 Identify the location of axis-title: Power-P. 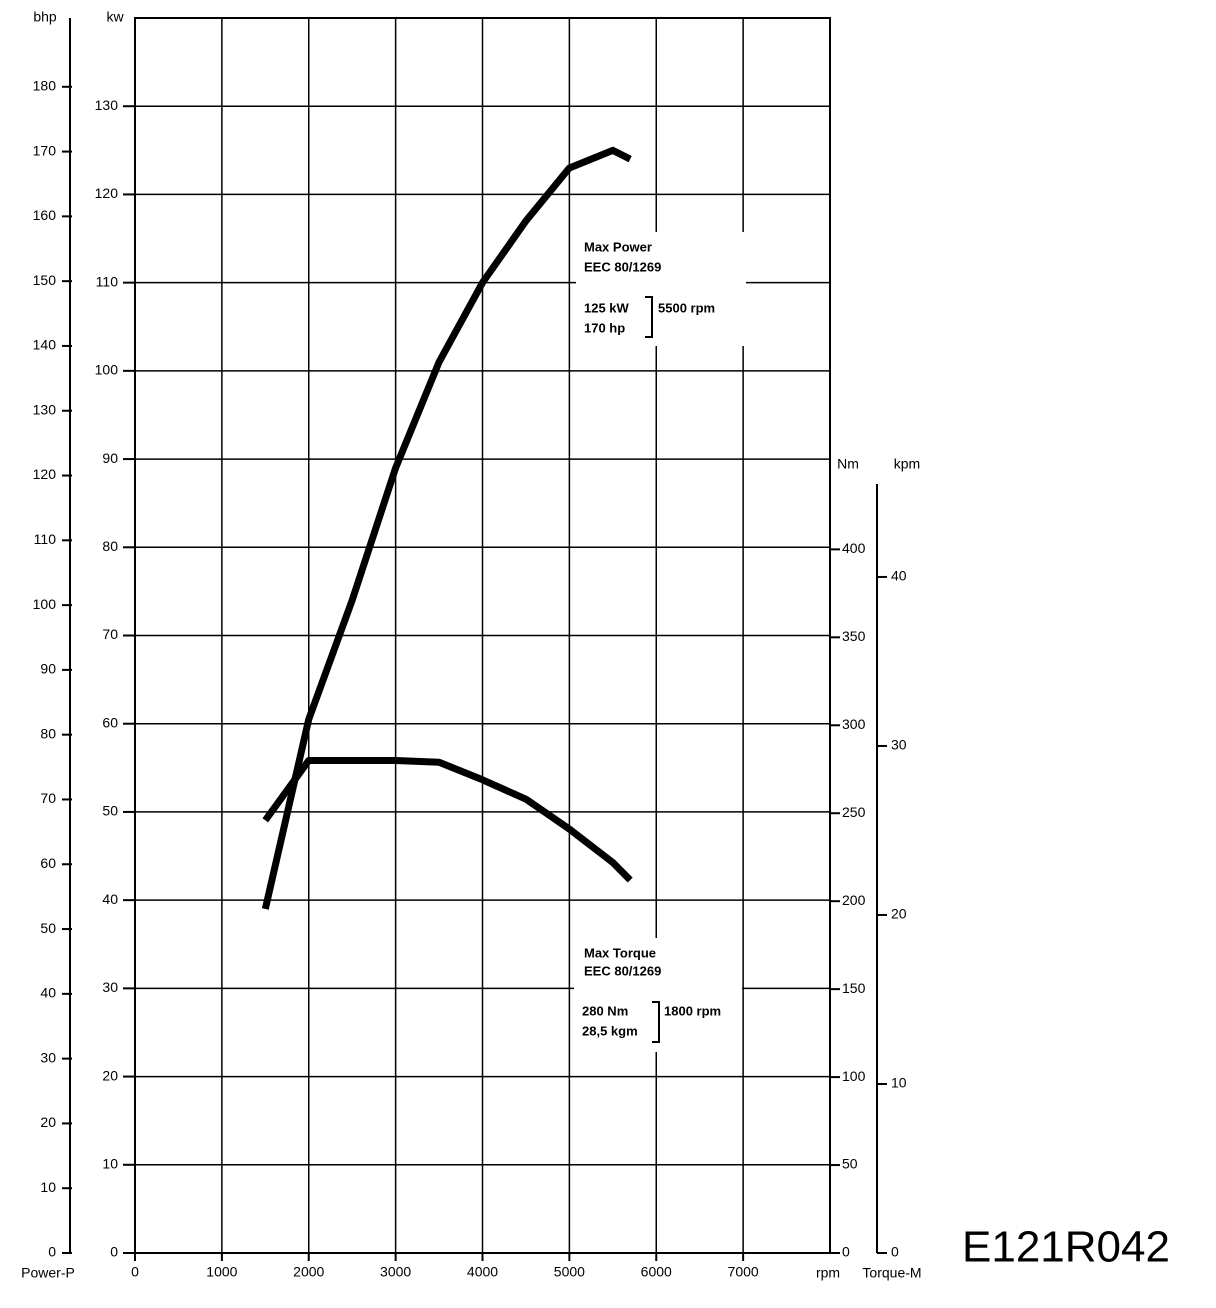
(48, 1273).